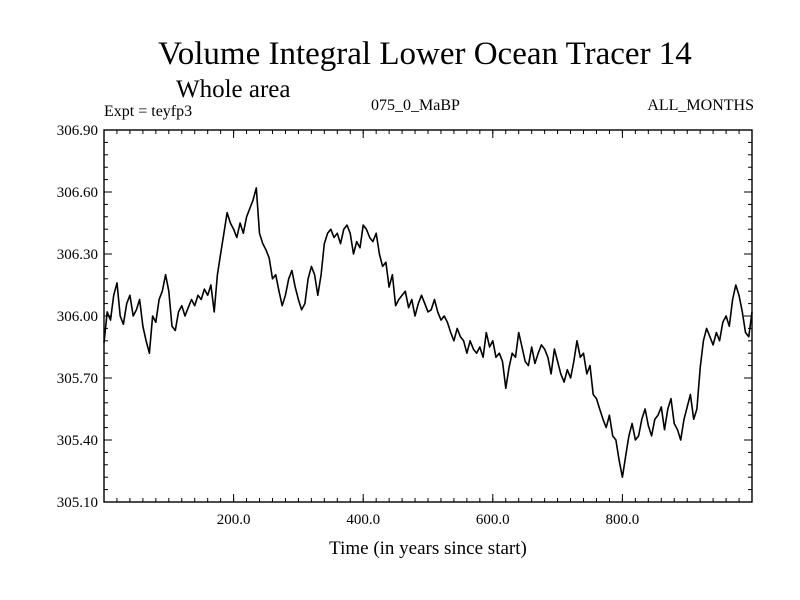 This screenshot has height=600, width=800. Describe the element at coordinates (77, 379) in the screenshot. I see `y-tick-label: 305.70` at that location.